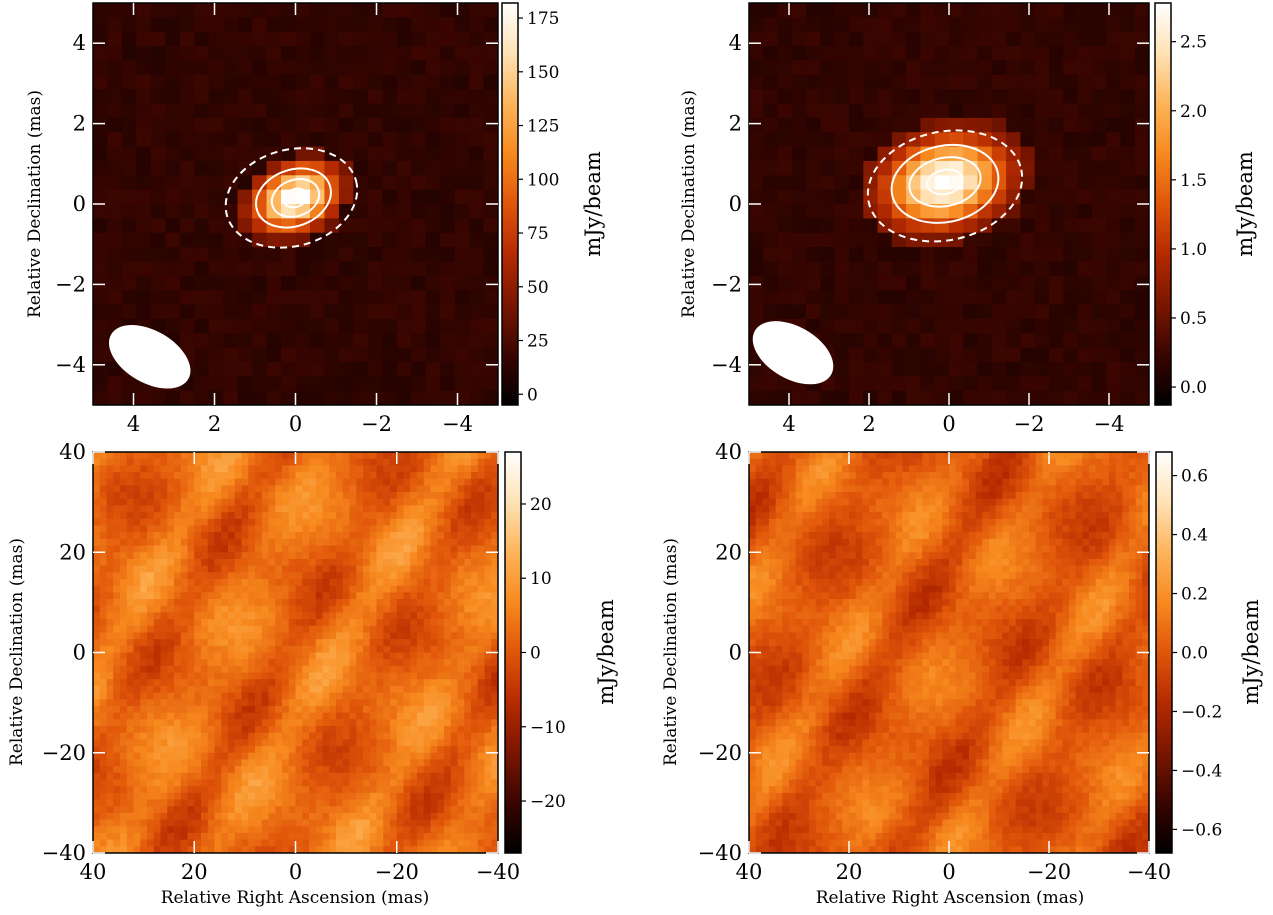 The height and width of the screenshot is (915, 1273). I want to click on colorbar-tick-label: 1.5, so click(1193, 181).